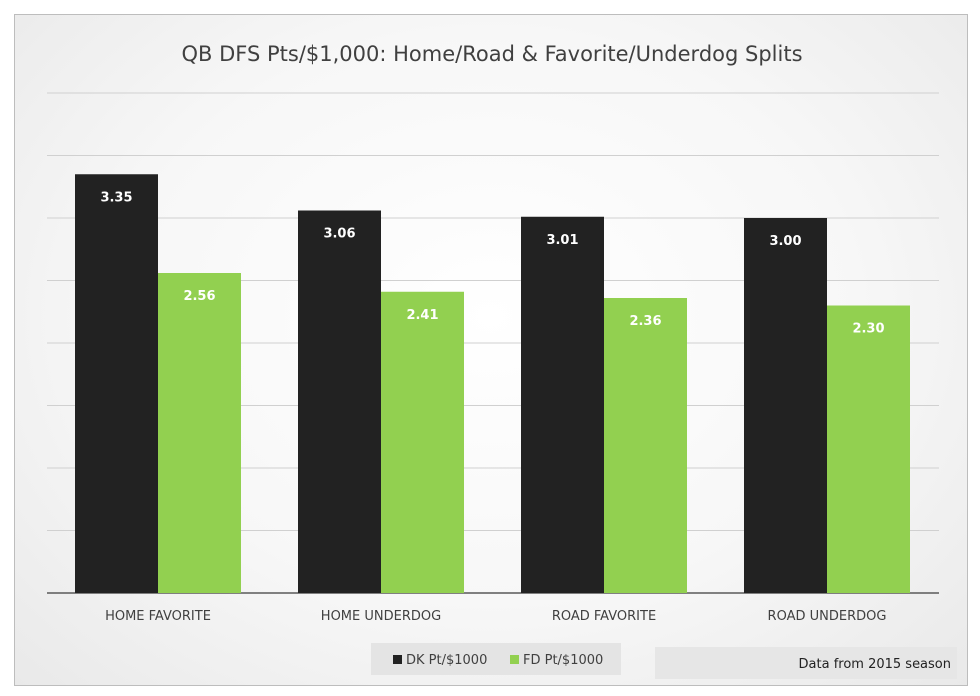  Describe the element at coordinates (339, 234) in the screenshot. I see `data-label: 3.06` at that location.